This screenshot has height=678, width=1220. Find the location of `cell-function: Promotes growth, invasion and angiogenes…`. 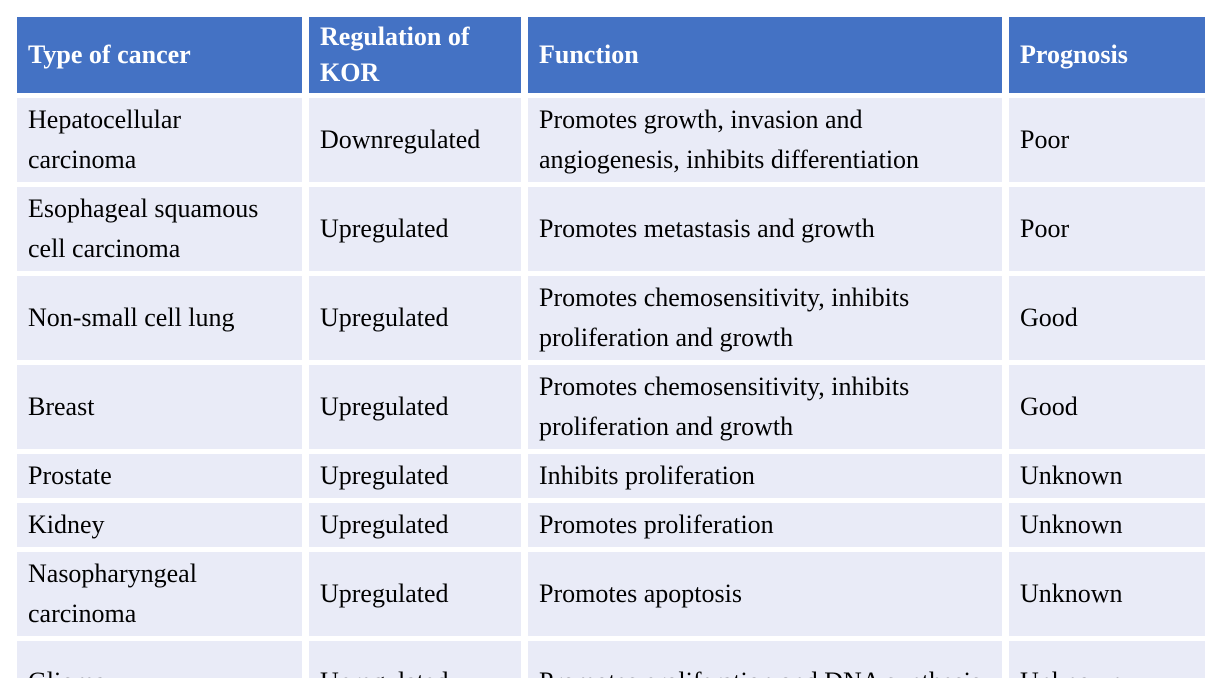

cell-function: Promotes growth, invasion and angiogenes… is located at coordinates (765, 140).